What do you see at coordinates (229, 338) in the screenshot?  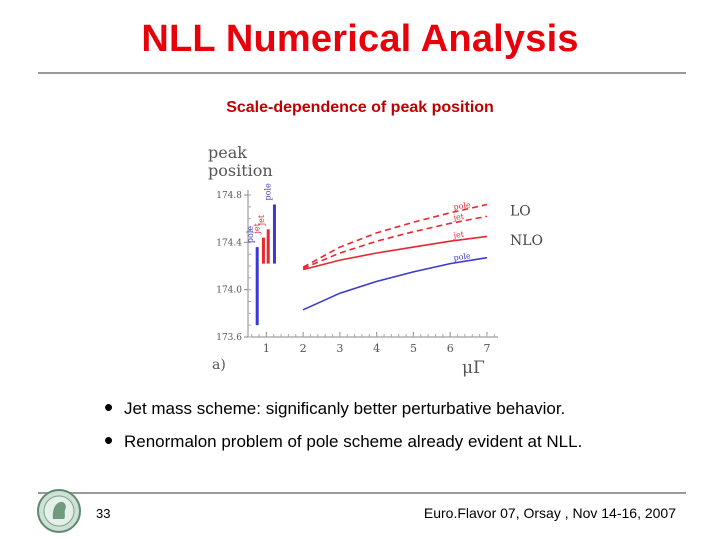 I see `y-tick-label: 173.6` at bounding box center [229, 338].